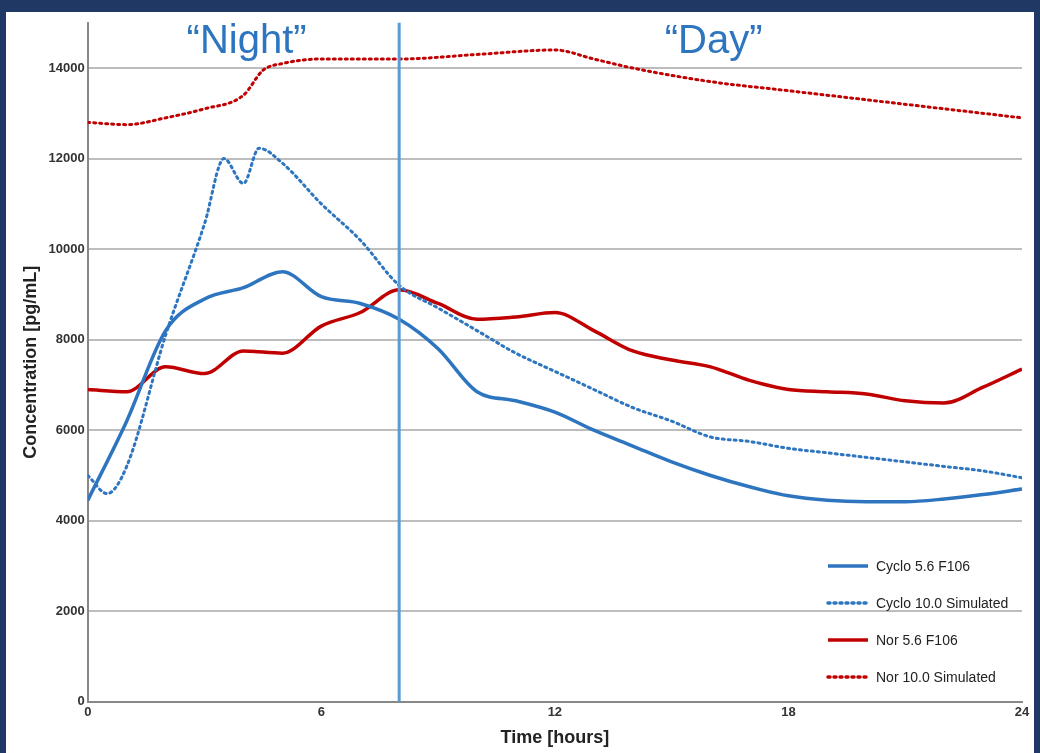  Describe the element at coordinates (246, 39) in the screenshot. I see `annotation: “Night”` at that location.